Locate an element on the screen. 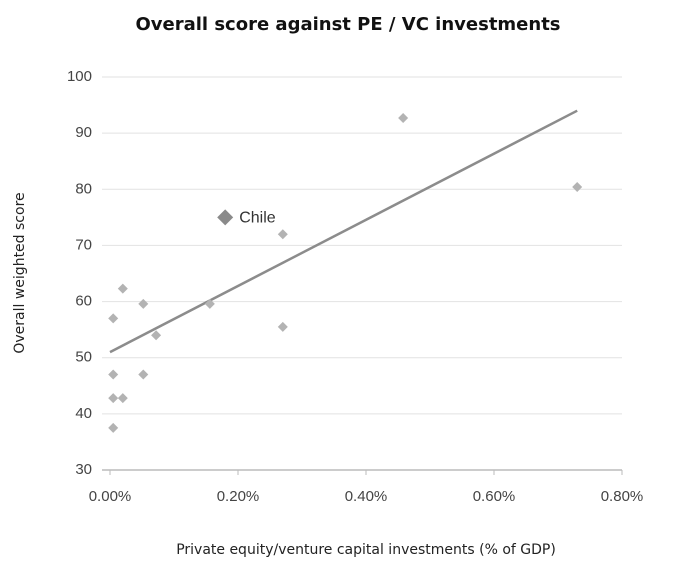 This screenshot has height=568, width=673. y-tick-label: 50 is located at coordinates (83, 357).